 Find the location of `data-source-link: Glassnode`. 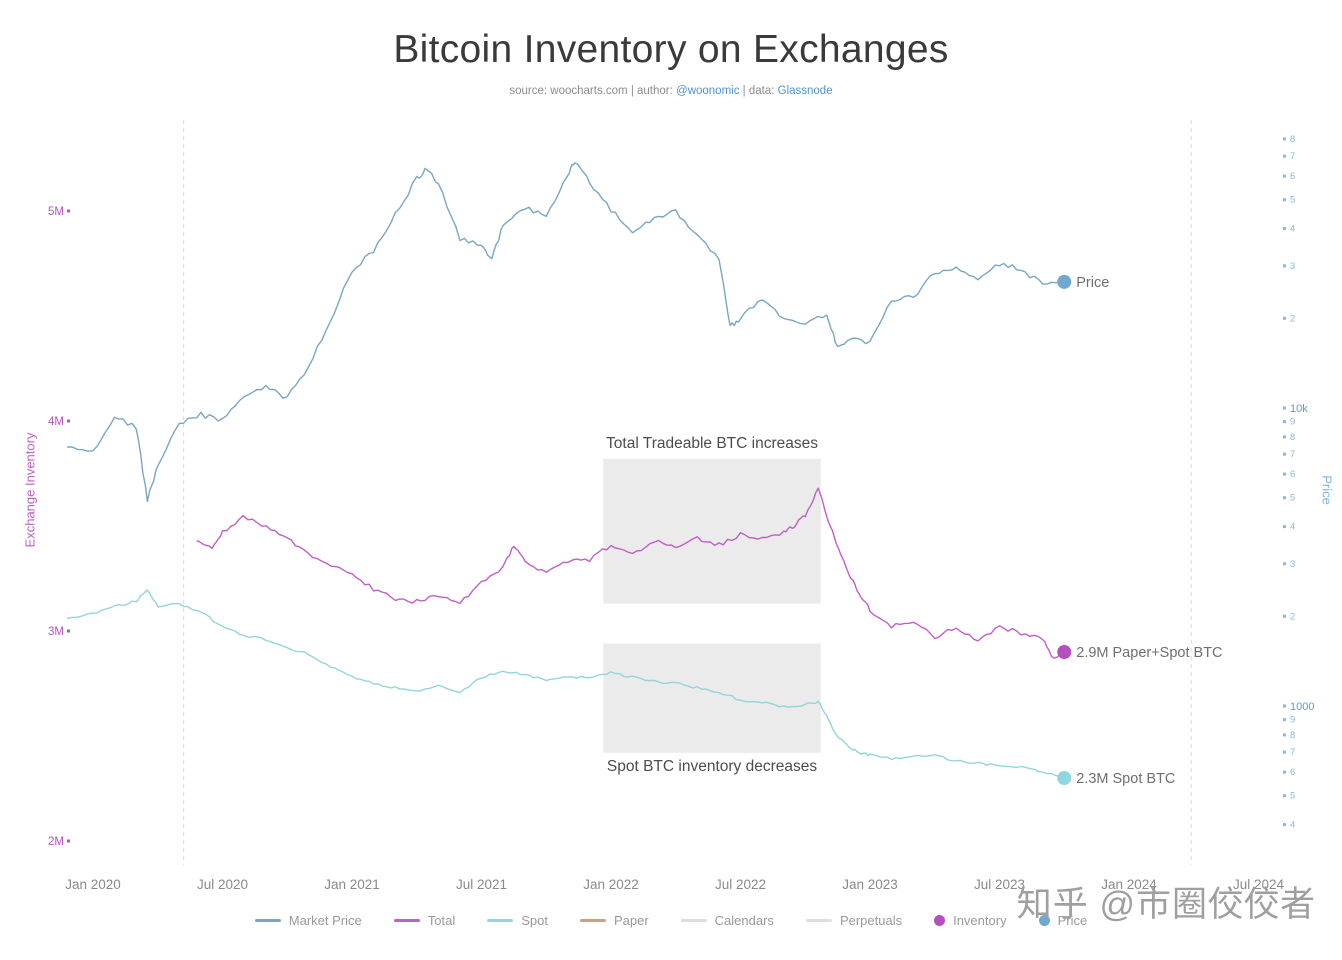

data-source-link: Glassnode is located at coordinates (805, 91).